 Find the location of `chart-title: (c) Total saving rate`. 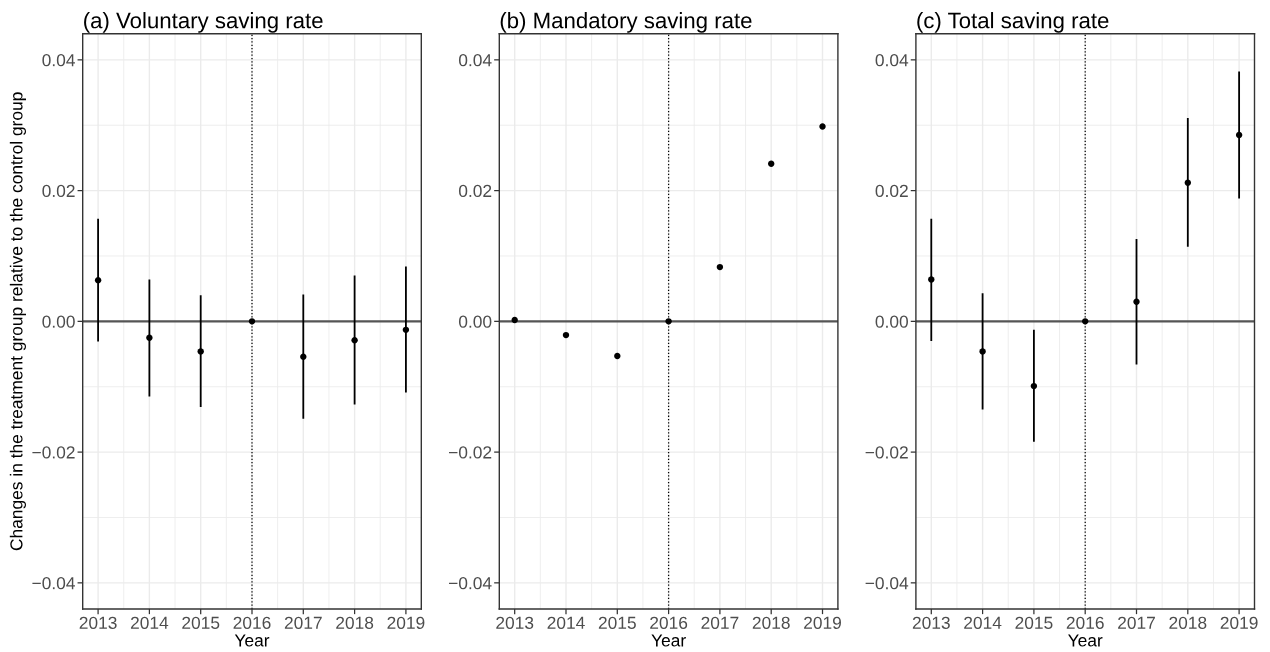

chart-title: (c) Total saving rate is located at coordinates (1013, 22).